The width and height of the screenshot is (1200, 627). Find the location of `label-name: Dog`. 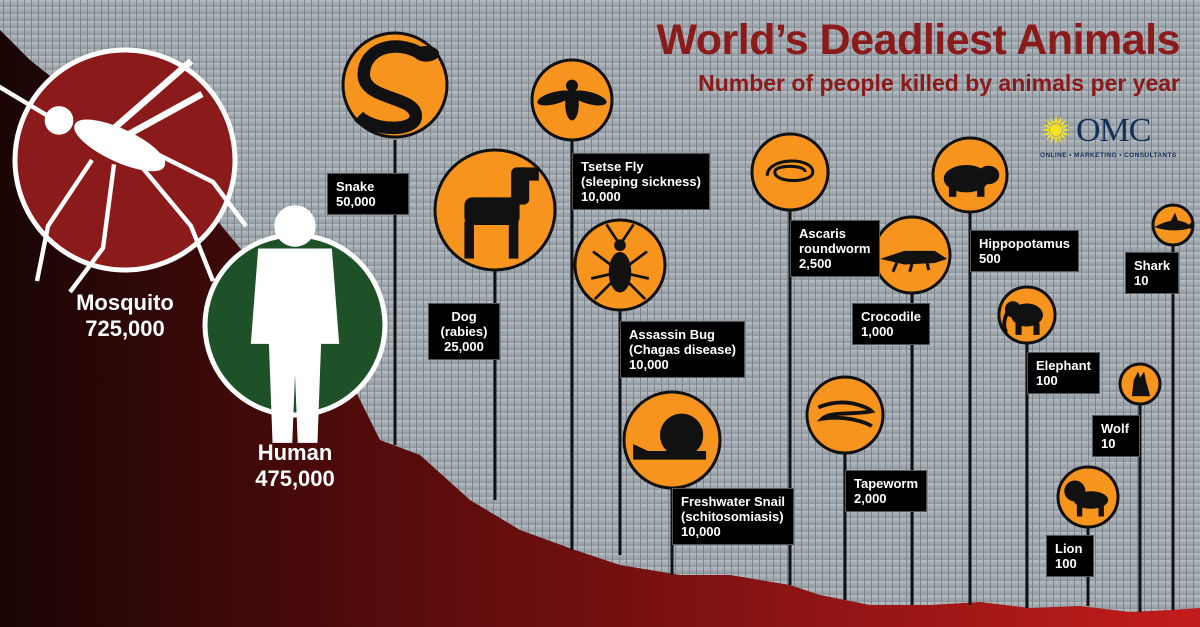

label-name: Dog is located at coordinates (464, 316).